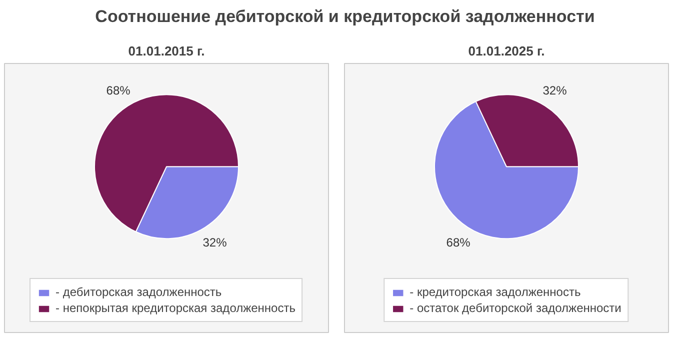  I want to click on legend-label: - непокрытая кредиторская задолженность, so click(176, 308).